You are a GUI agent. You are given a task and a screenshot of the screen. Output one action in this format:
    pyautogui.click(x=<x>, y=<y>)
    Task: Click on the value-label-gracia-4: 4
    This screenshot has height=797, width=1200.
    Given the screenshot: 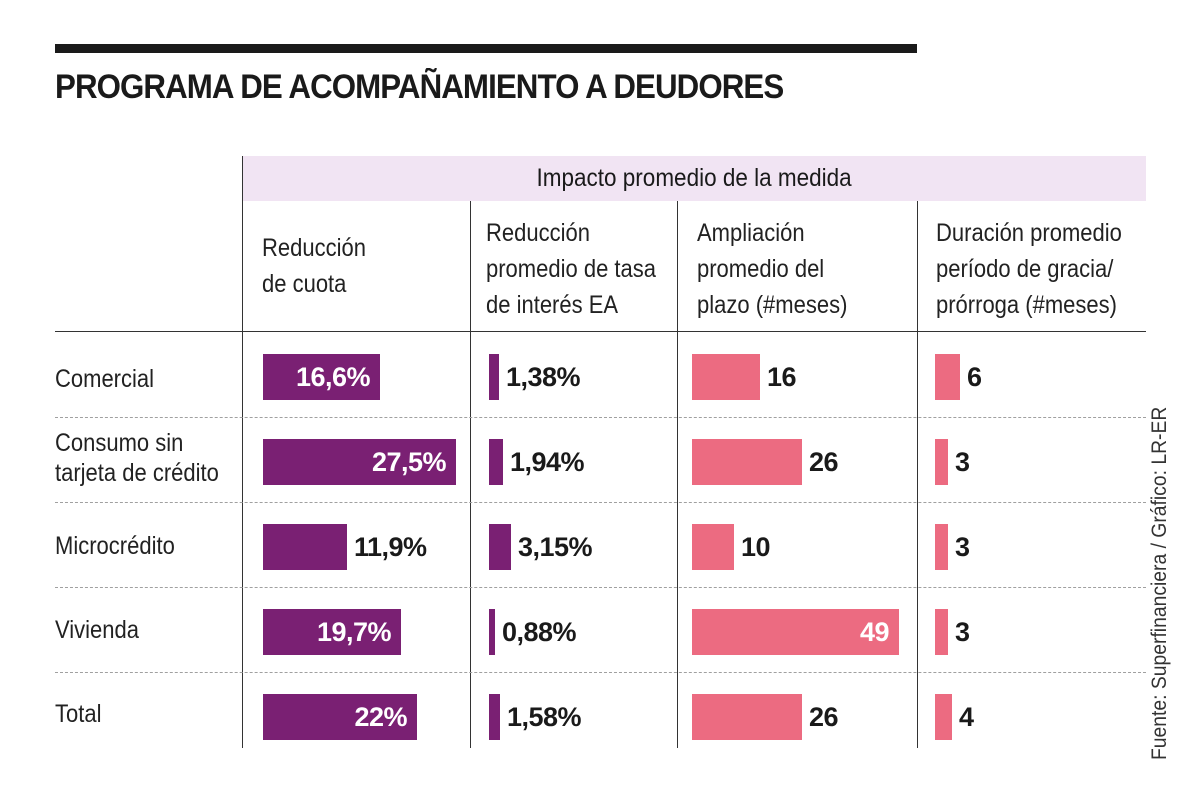 What is the action you would take?
    pyautogui.click(x=966, y=717)
    